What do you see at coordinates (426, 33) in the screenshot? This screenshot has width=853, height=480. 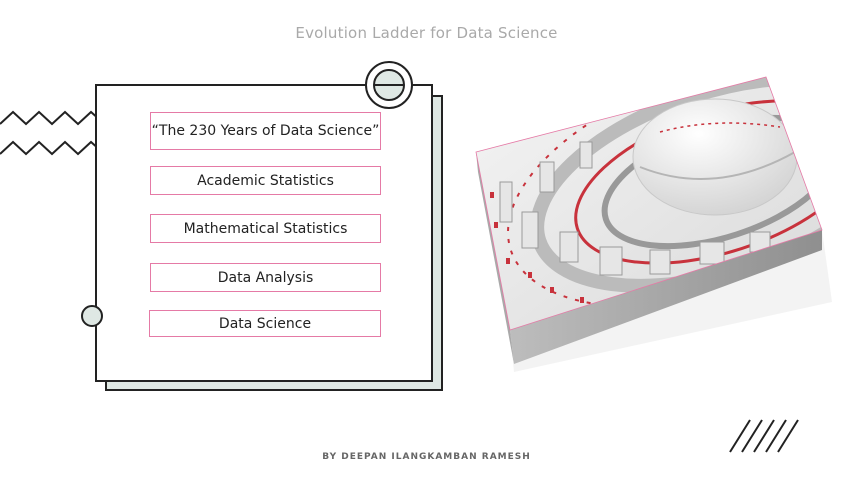 I see `page-title: Evolution Ladder for Data Science` at bounding box center [426, 33].